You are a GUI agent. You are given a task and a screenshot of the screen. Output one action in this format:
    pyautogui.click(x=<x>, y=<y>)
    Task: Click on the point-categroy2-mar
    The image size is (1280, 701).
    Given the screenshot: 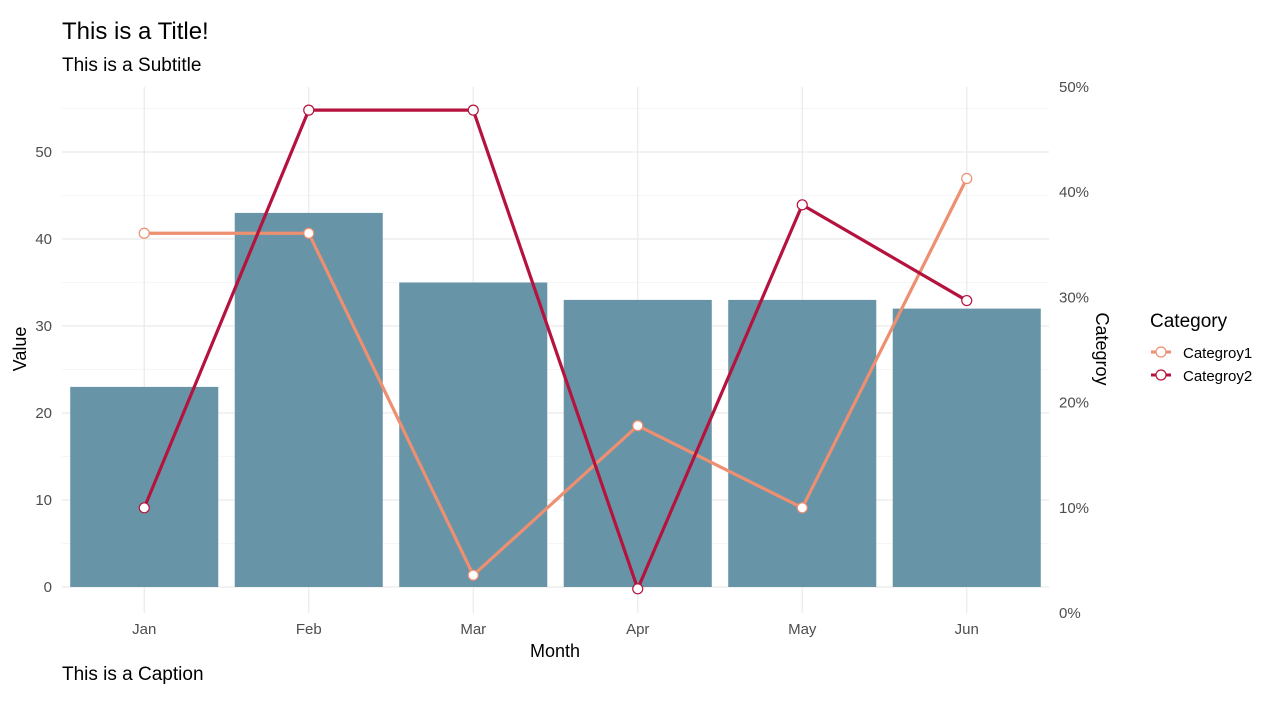 What is the action you would take?
    pyautogui.click(x=473, y=110)
    